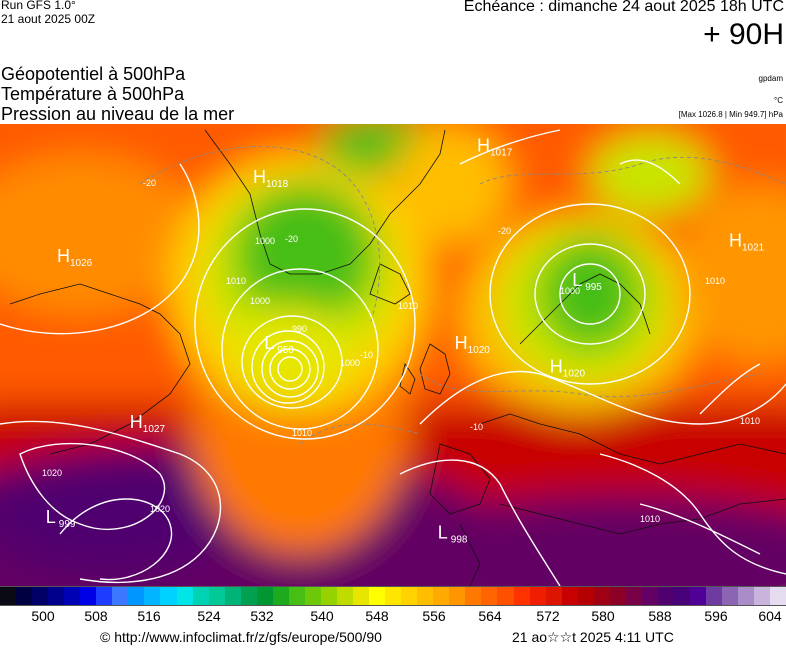  Describe the element at coordinates (778, 100) in the screenshot. I see `temp-unit: °C` at that location.